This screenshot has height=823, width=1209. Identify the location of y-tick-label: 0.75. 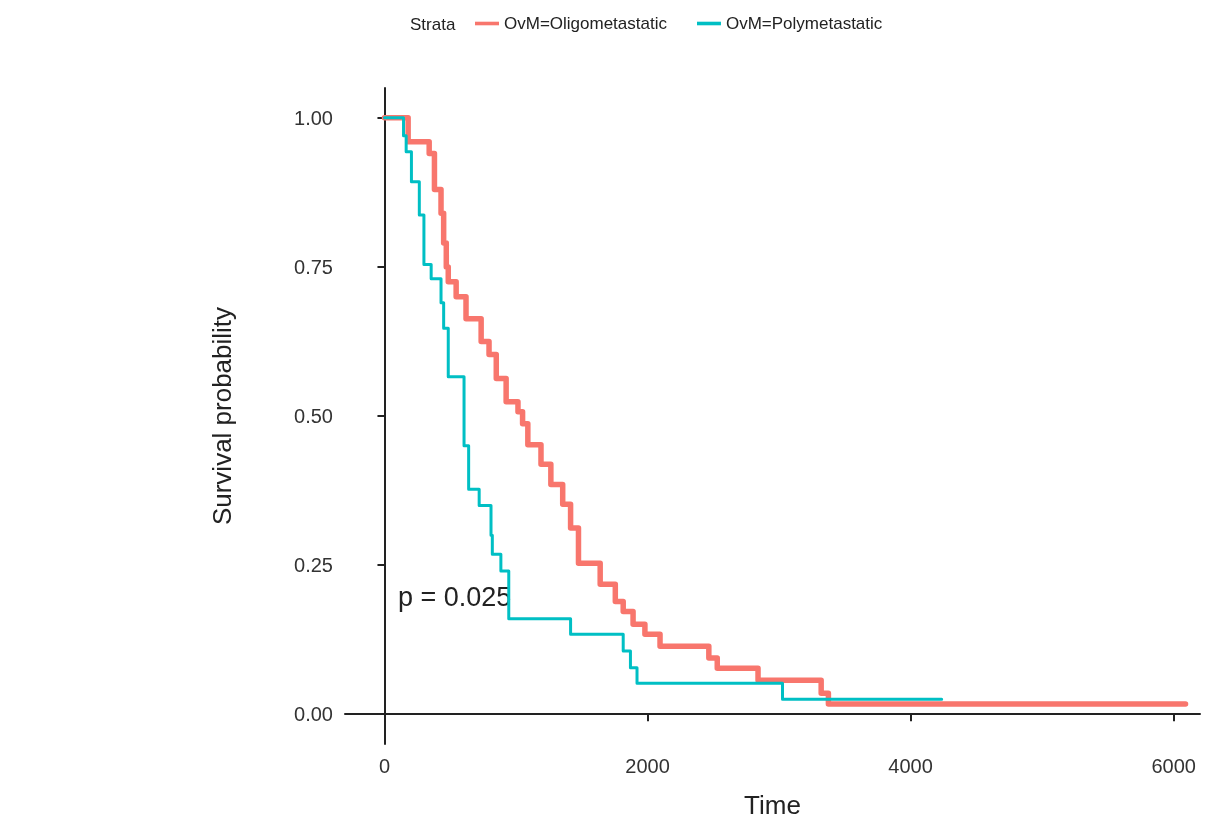
(313, 266).